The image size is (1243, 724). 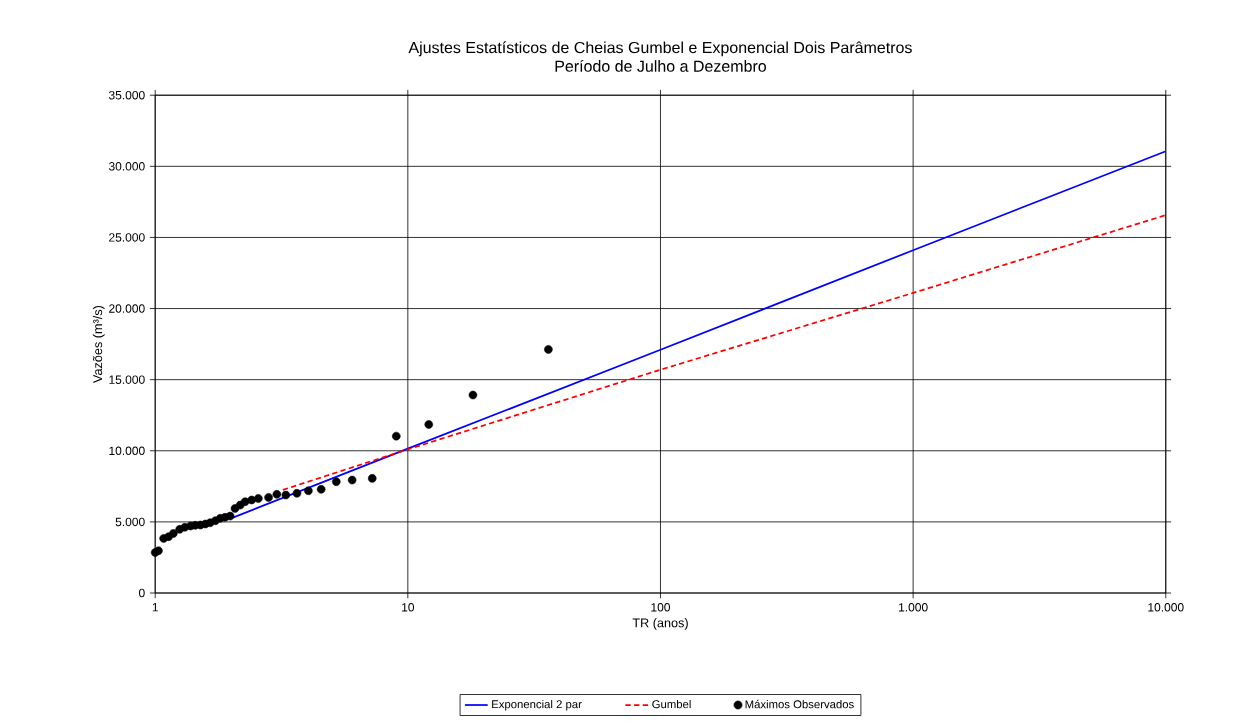 I want to click on x-tick-label: 100, so click(x=661, y=607).